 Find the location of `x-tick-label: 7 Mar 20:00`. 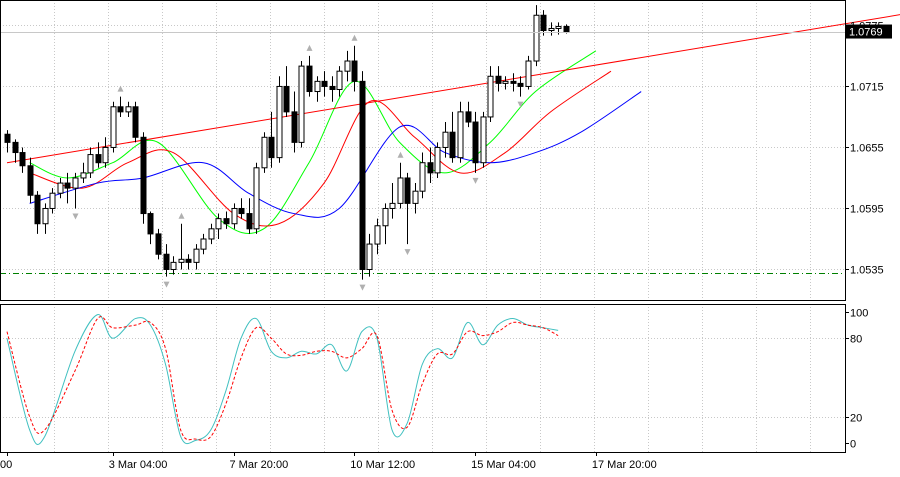

x-tick-label: 7 Mar 20:00 is located at coordinates (259, 465).